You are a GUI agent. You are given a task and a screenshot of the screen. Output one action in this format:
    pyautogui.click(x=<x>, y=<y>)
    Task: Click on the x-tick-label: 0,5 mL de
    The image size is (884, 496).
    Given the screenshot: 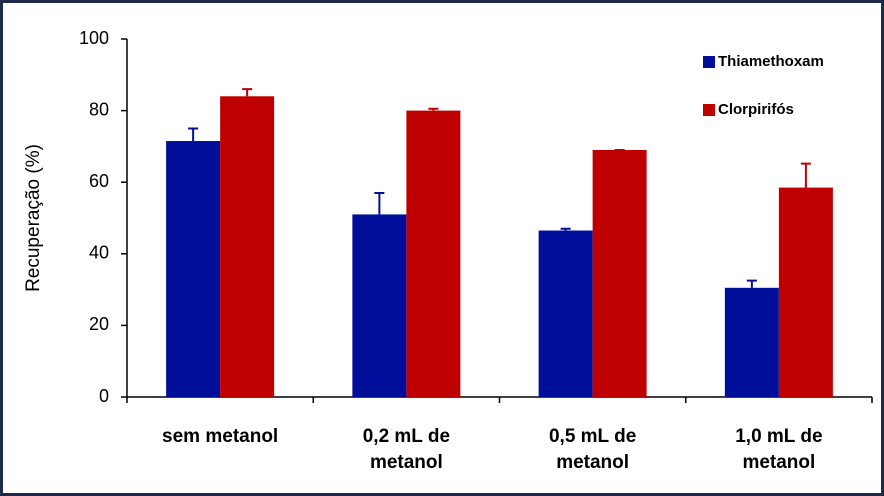 What is the action you would take?
    pyautogui.click(x=592, y=436)
    